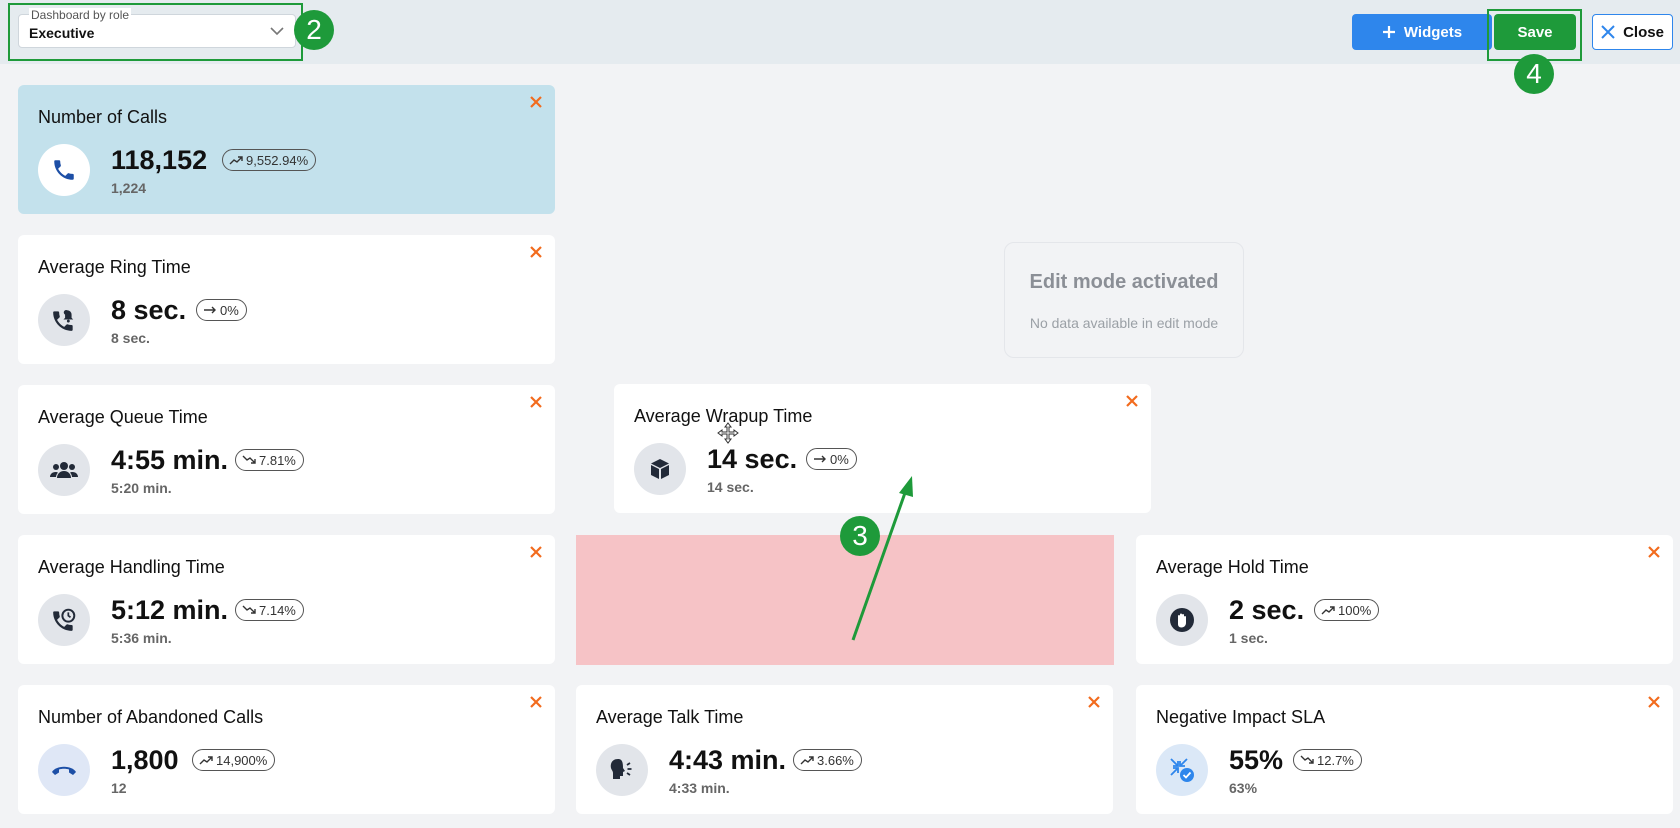 The width and height of the screenshot is (1680, 828). I want to click on people-group-icon, so click(64, 470).